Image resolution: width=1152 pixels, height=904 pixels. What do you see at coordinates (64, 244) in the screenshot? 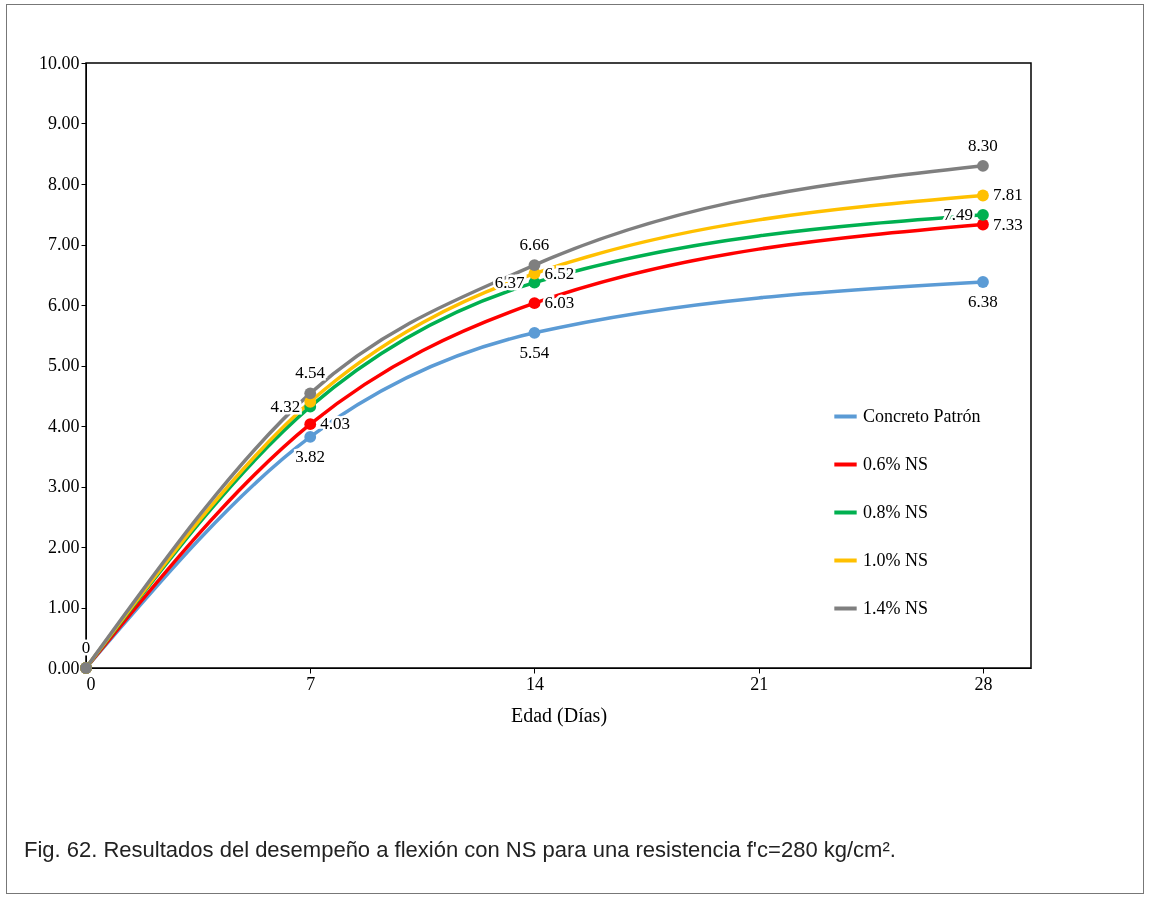
I see `y-tick-label: 7.00` at bounding box center [64, 244].